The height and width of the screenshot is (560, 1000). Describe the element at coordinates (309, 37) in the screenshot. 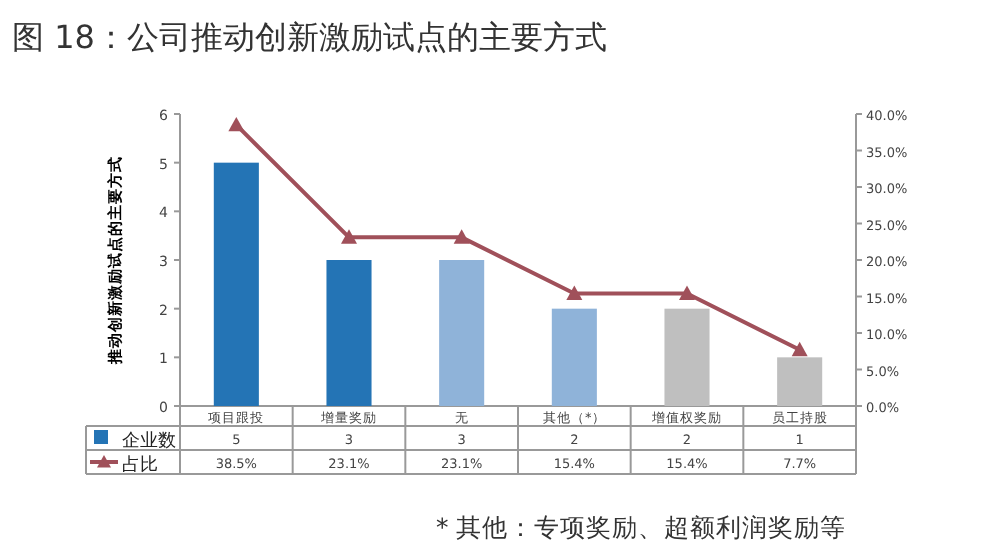

I see `chart-title: 图 18：公司推动创新激励试点的主要方式` at that location.